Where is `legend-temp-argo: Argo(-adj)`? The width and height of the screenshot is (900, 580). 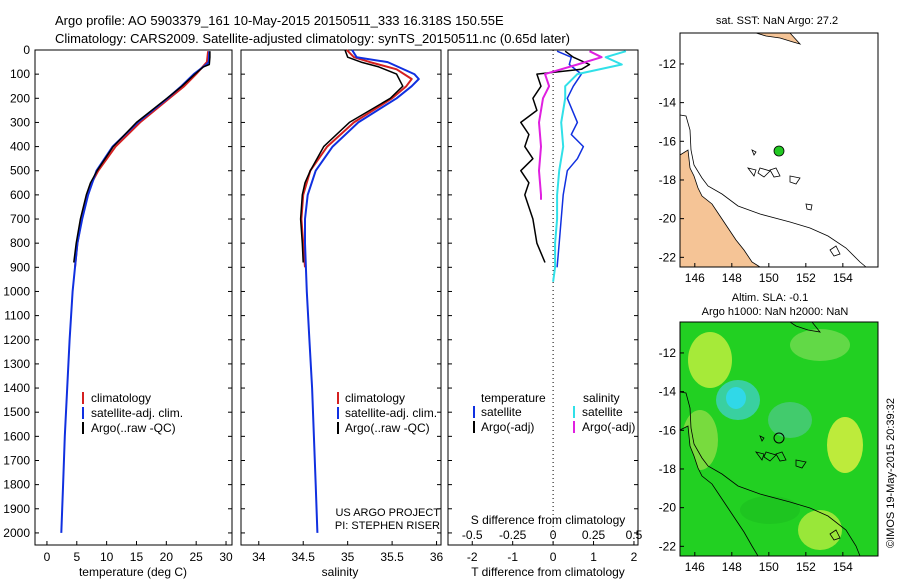 legend-temp-argo: Argo(-adj) is located at coordinates (507, 427).